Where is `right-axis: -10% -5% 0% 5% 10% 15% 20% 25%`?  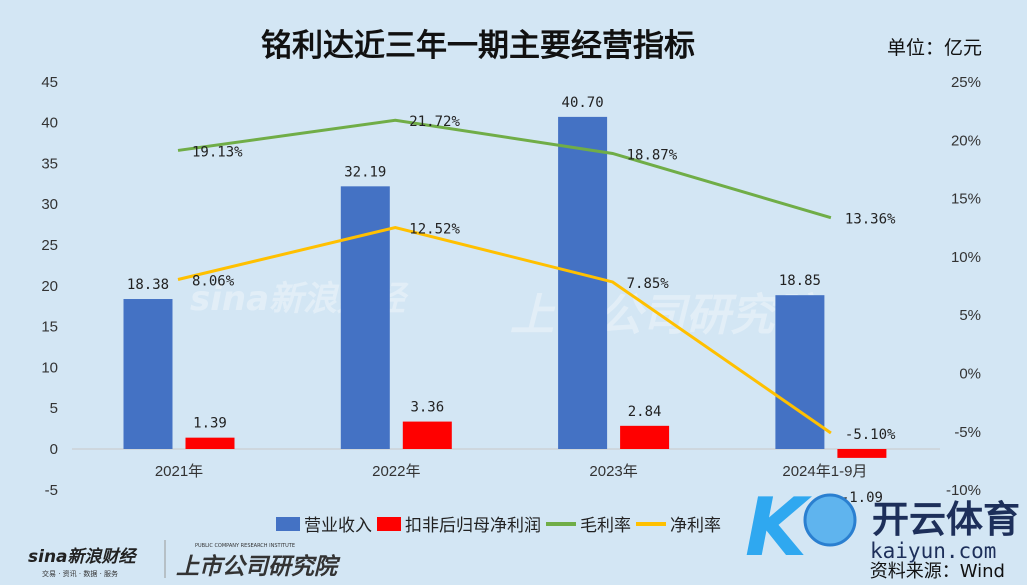
right-axis: -10% -5% 0% 5% 10% 15% 20% 25% is located at coordinates (963, 286).